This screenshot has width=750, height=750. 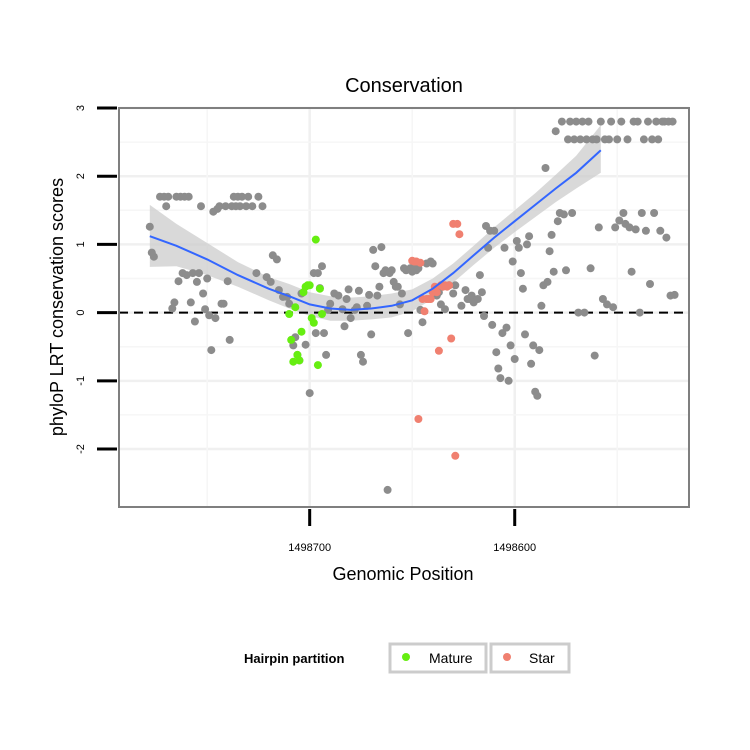 I want to click on y-axis-title: phyloP LRT conservation scores, so click(x=57, y=307).